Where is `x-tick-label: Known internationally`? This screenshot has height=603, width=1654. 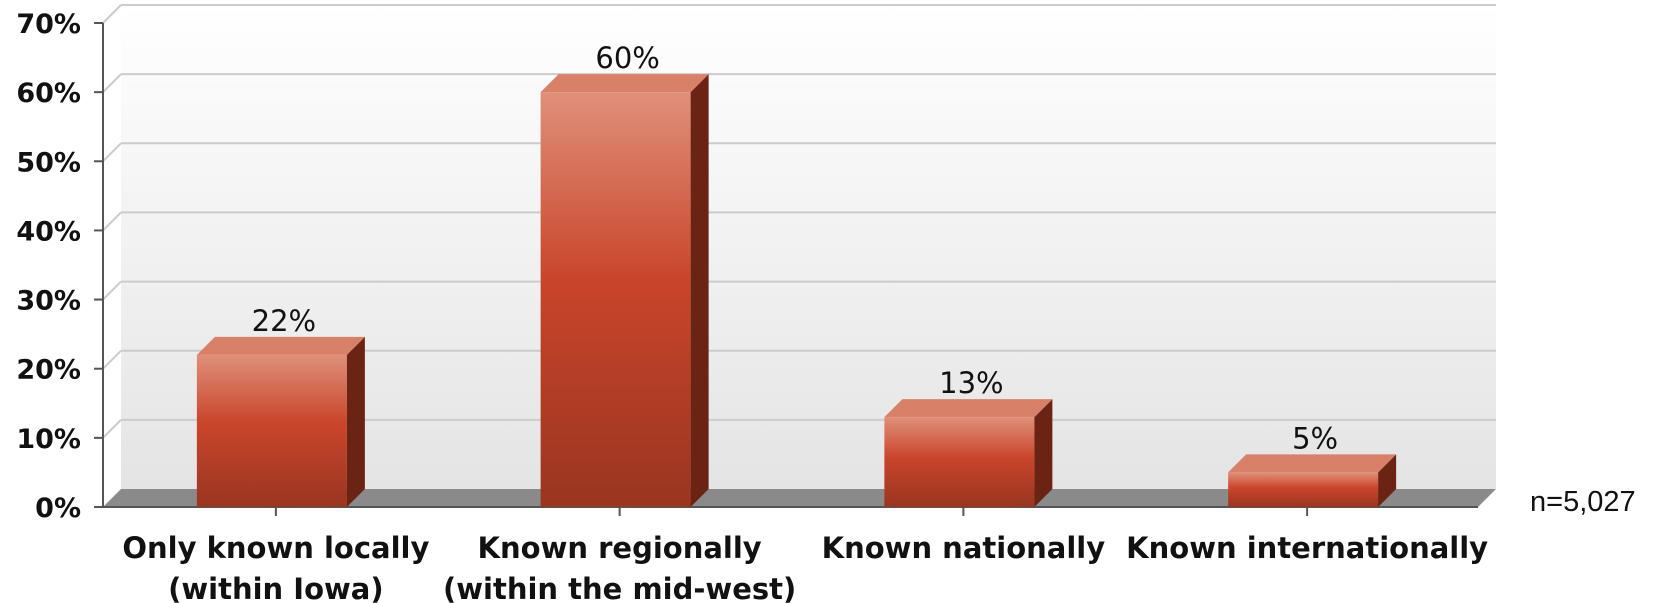
x-tick-label: Known internationally is located at coordinates (1307, 548).